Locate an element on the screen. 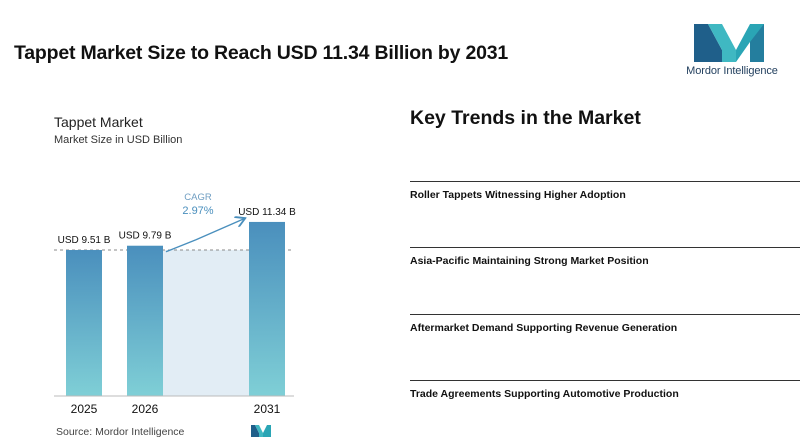 Image resolution: width=800 pixels, height=448 pixels. growth-region is located at coordinates (206, 323).